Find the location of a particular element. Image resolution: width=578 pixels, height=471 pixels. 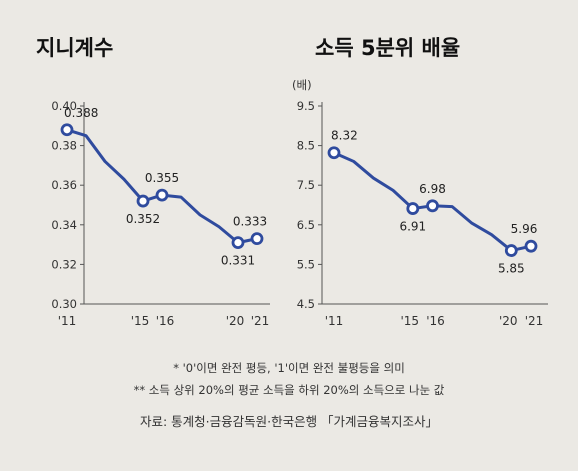

quintile-title: 소득 5분위 배율 is located at coordinates (387, 48).